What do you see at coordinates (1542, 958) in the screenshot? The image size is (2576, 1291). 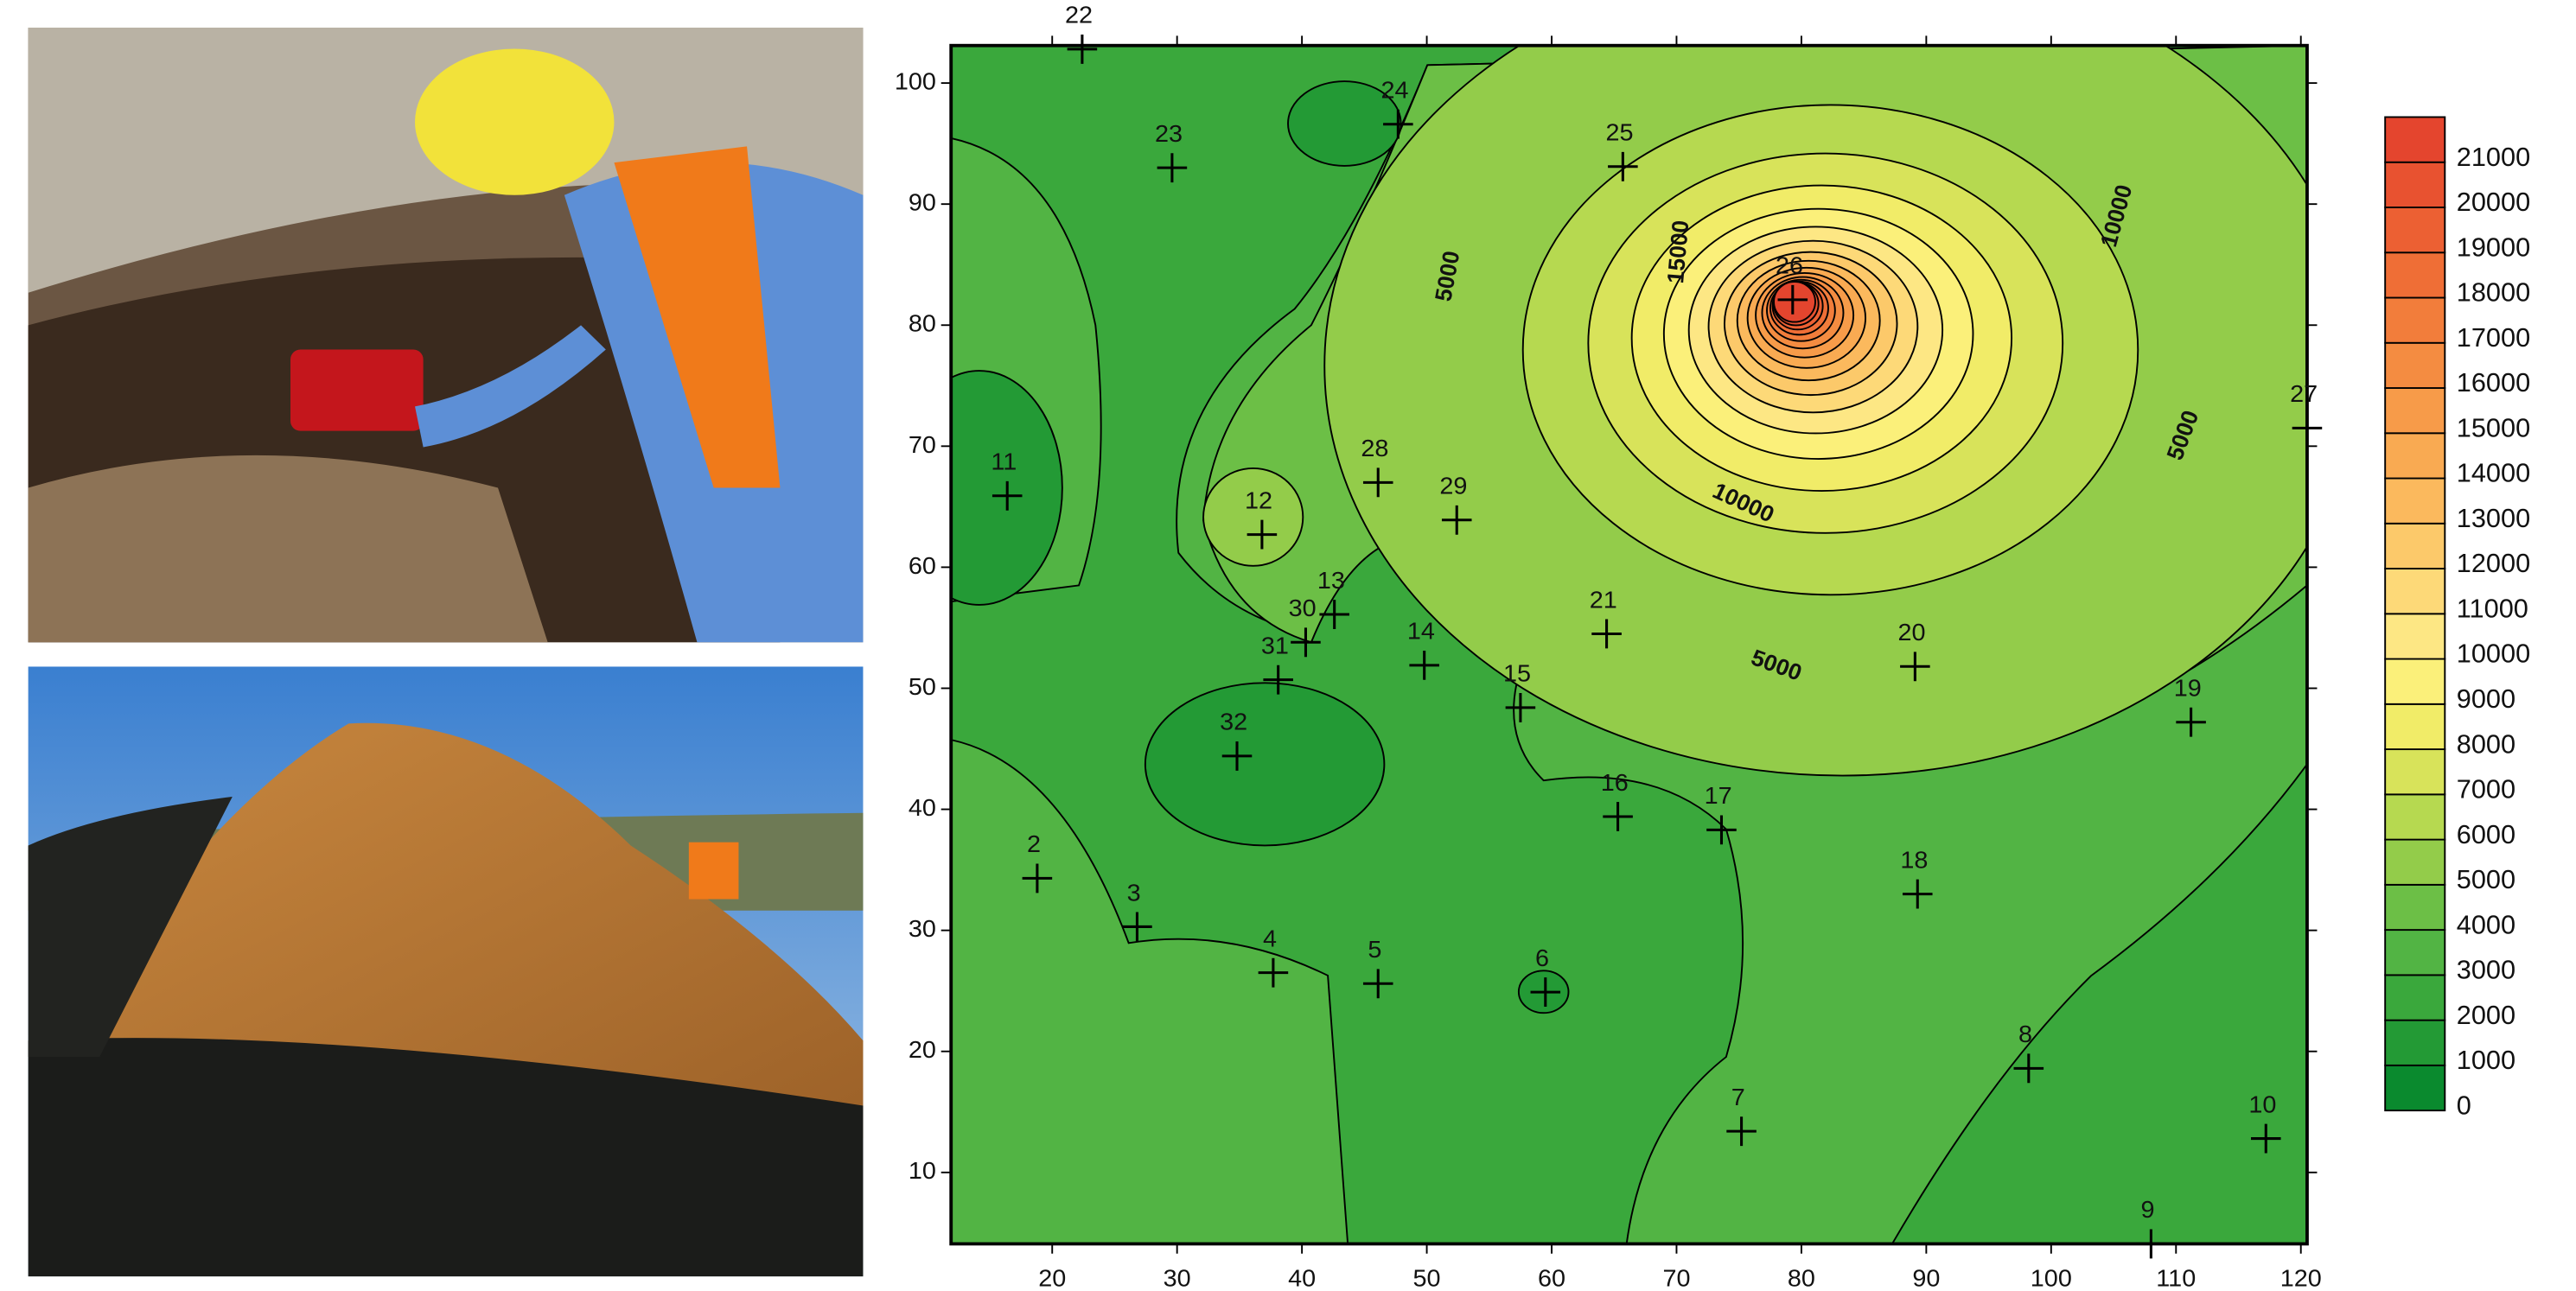 I see `sample-label: 6` at bounding box center [1542, 958].